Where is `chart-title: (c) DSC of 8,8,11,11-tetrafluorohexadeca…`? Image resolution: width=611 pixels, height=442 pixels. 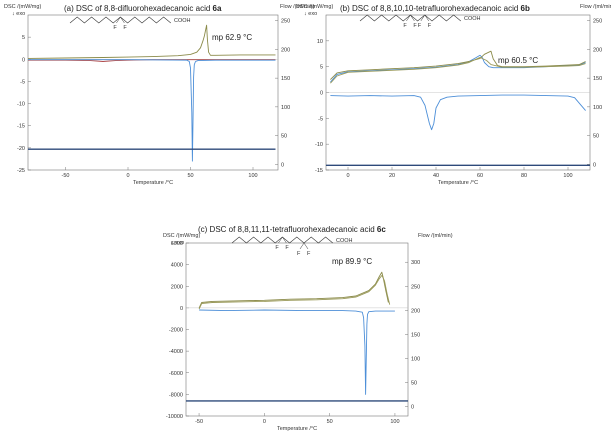
chart-title: (c) DSC of 8,8,11,11-tetrafluorohexadeca… is located at coordinates (292, 229).